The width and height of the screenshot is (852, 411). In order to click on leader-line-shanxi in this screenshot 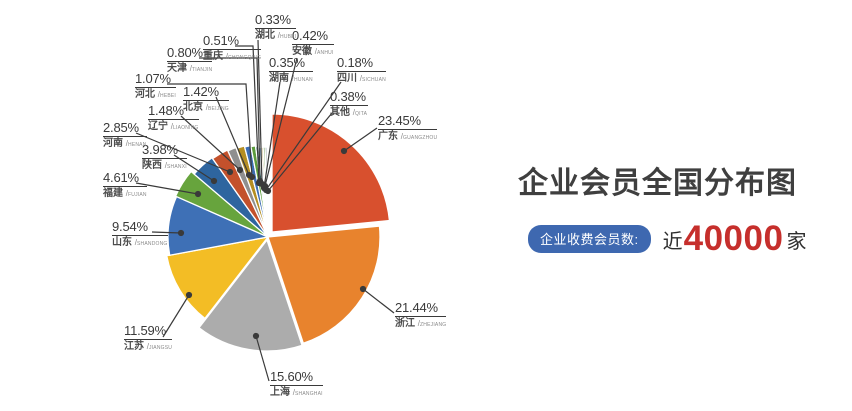, I will do `click(194, 168)`.